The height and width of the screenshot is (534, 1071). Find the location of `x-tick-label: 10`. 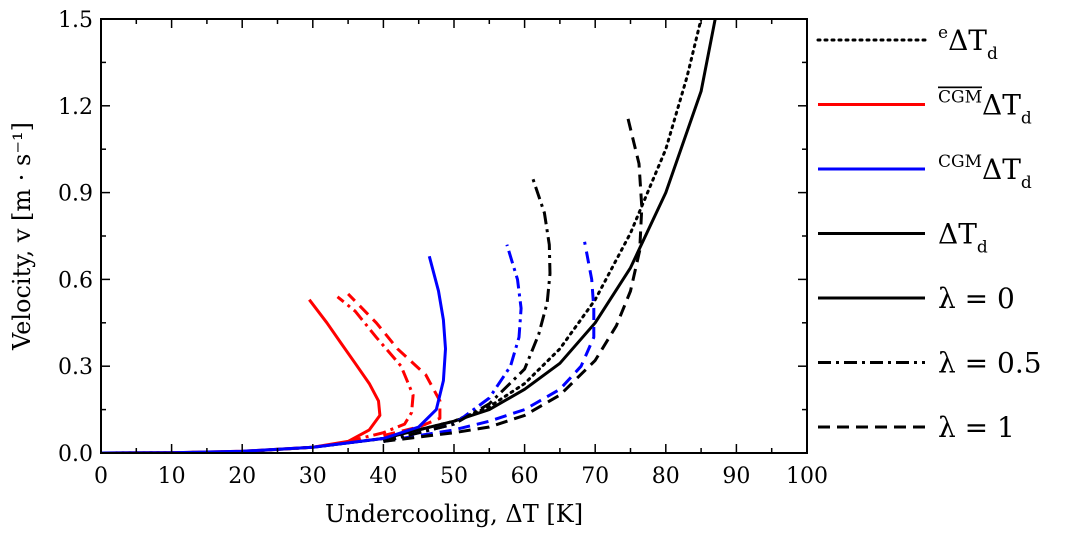

x-tick-label: 10 is located at coordinates (172, 476).